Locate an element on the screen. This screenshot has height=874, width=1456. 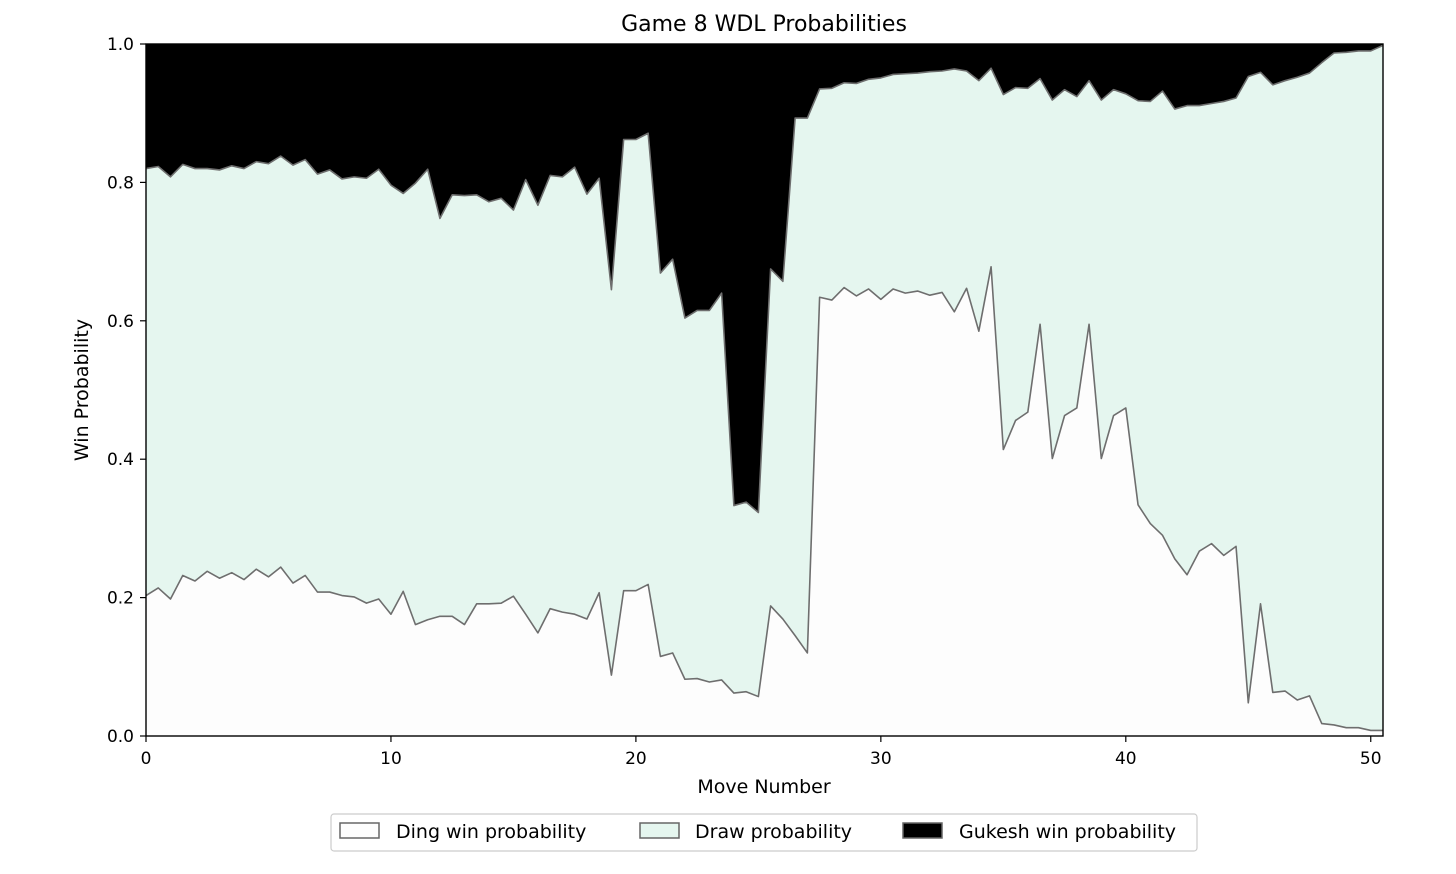
x-tick-label: 50 is located at coordinates (1371, 759).